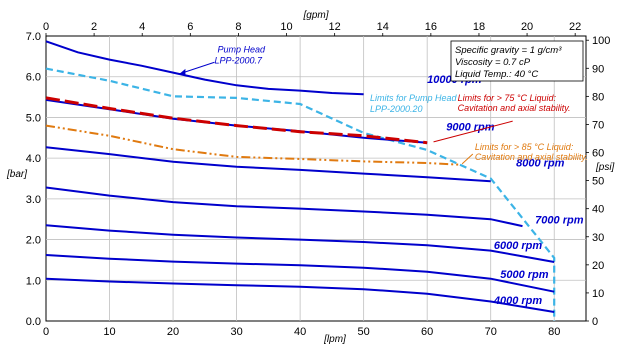 This screenshot has width=625, height=347. Describe the element at coordinates (252, 145) in the screenshot. I see `limit-85c-line` at that location.